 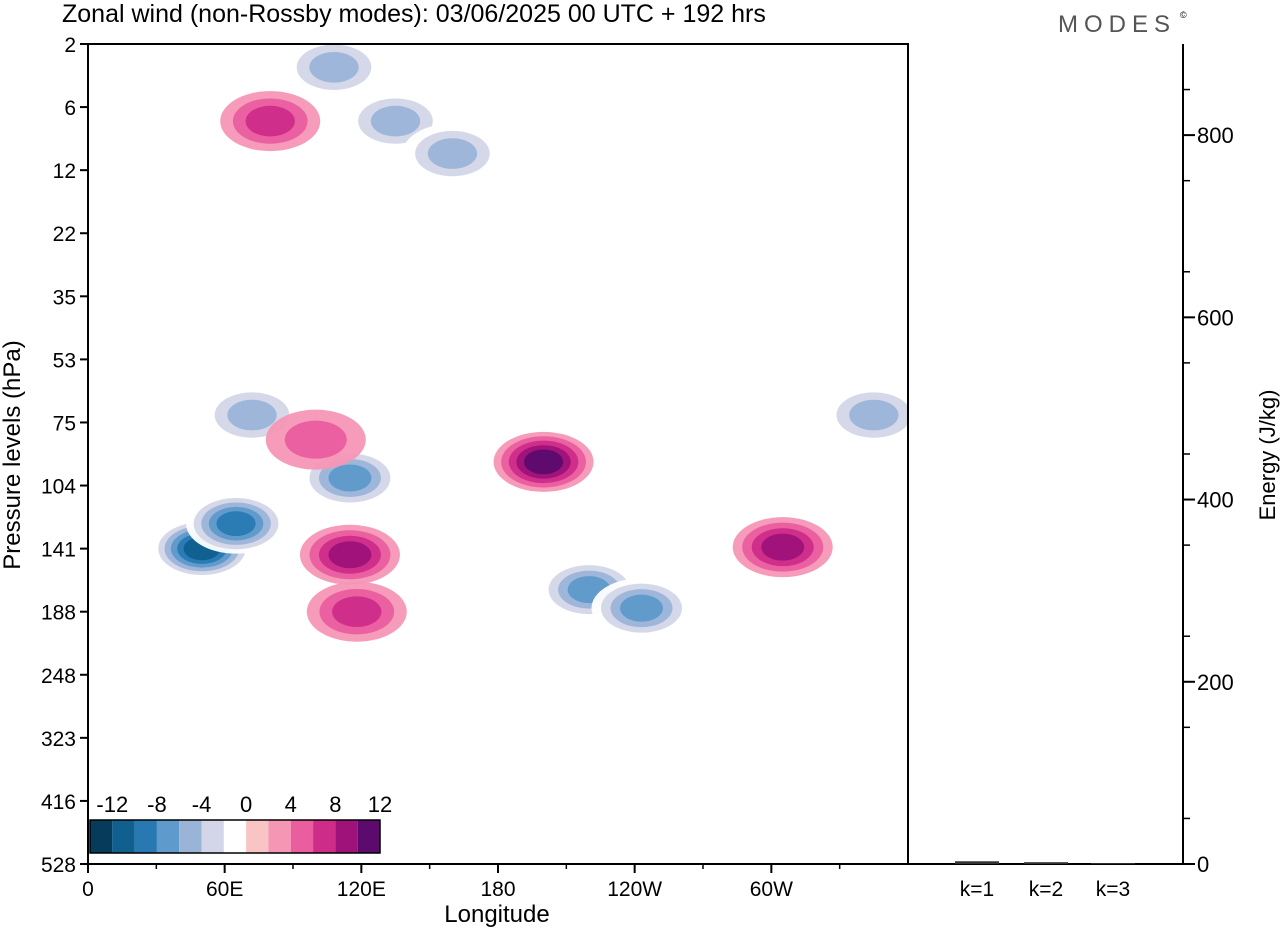 What do you see at coordinates (497, 889) in the screenshot?
I see `x-tick-label: 180` at bounding box center [497, 889].